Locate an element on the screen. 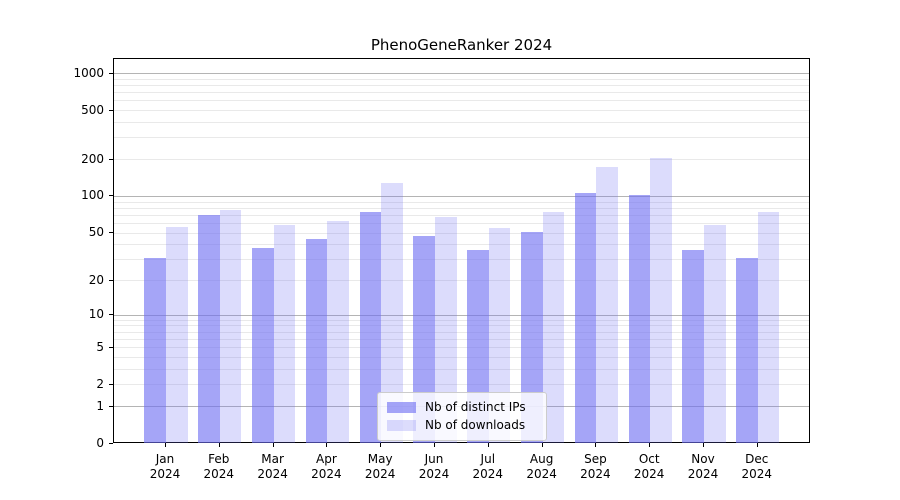 The width and height of the screenshot is (900, 500). legend-swatch-downloads is located at coordinates (401, 425).